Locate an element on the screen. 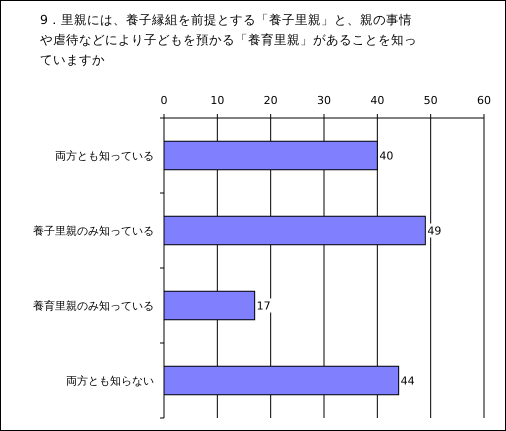 This screenshot has width=506, height=431. y-tick-label: 養子里親のみ知っている is located at coordinates (93, 231).